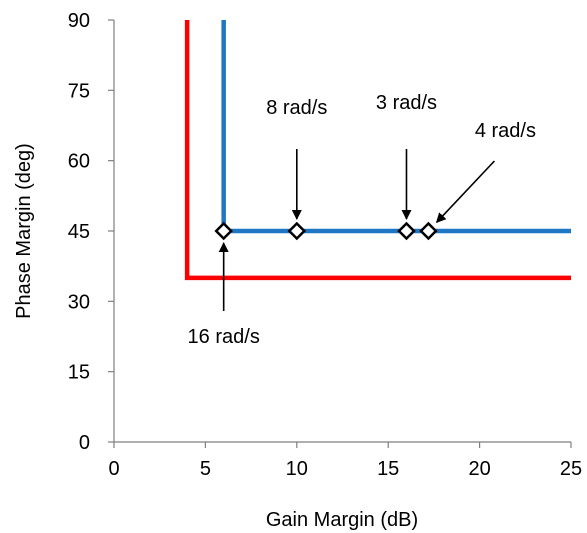 This screenshot has height=533, width=587. I want to click on marker-layer, so click(326, 231).